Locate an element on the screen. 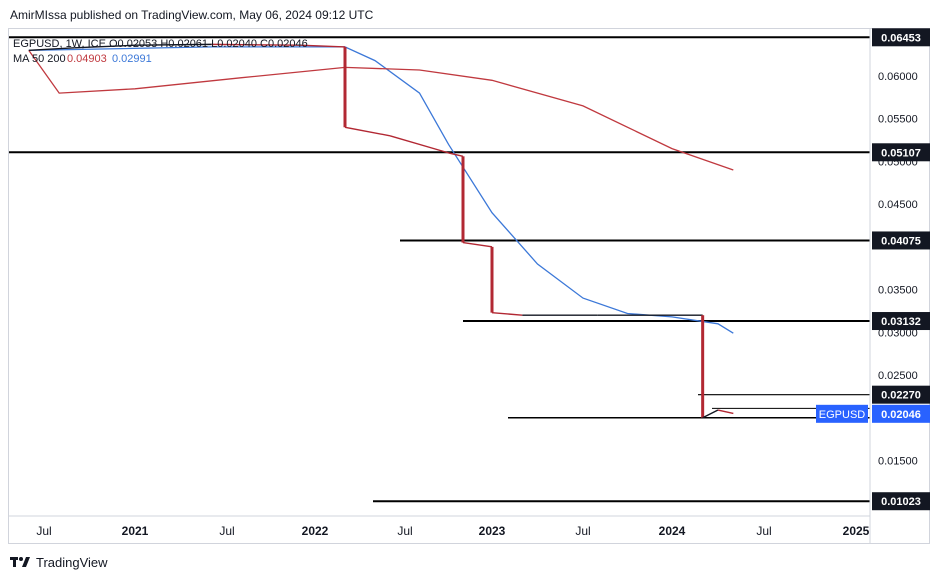 This screenshot has width=939, height=579. y-tick-label: 0.06000 is located at coordinates (898, 77).